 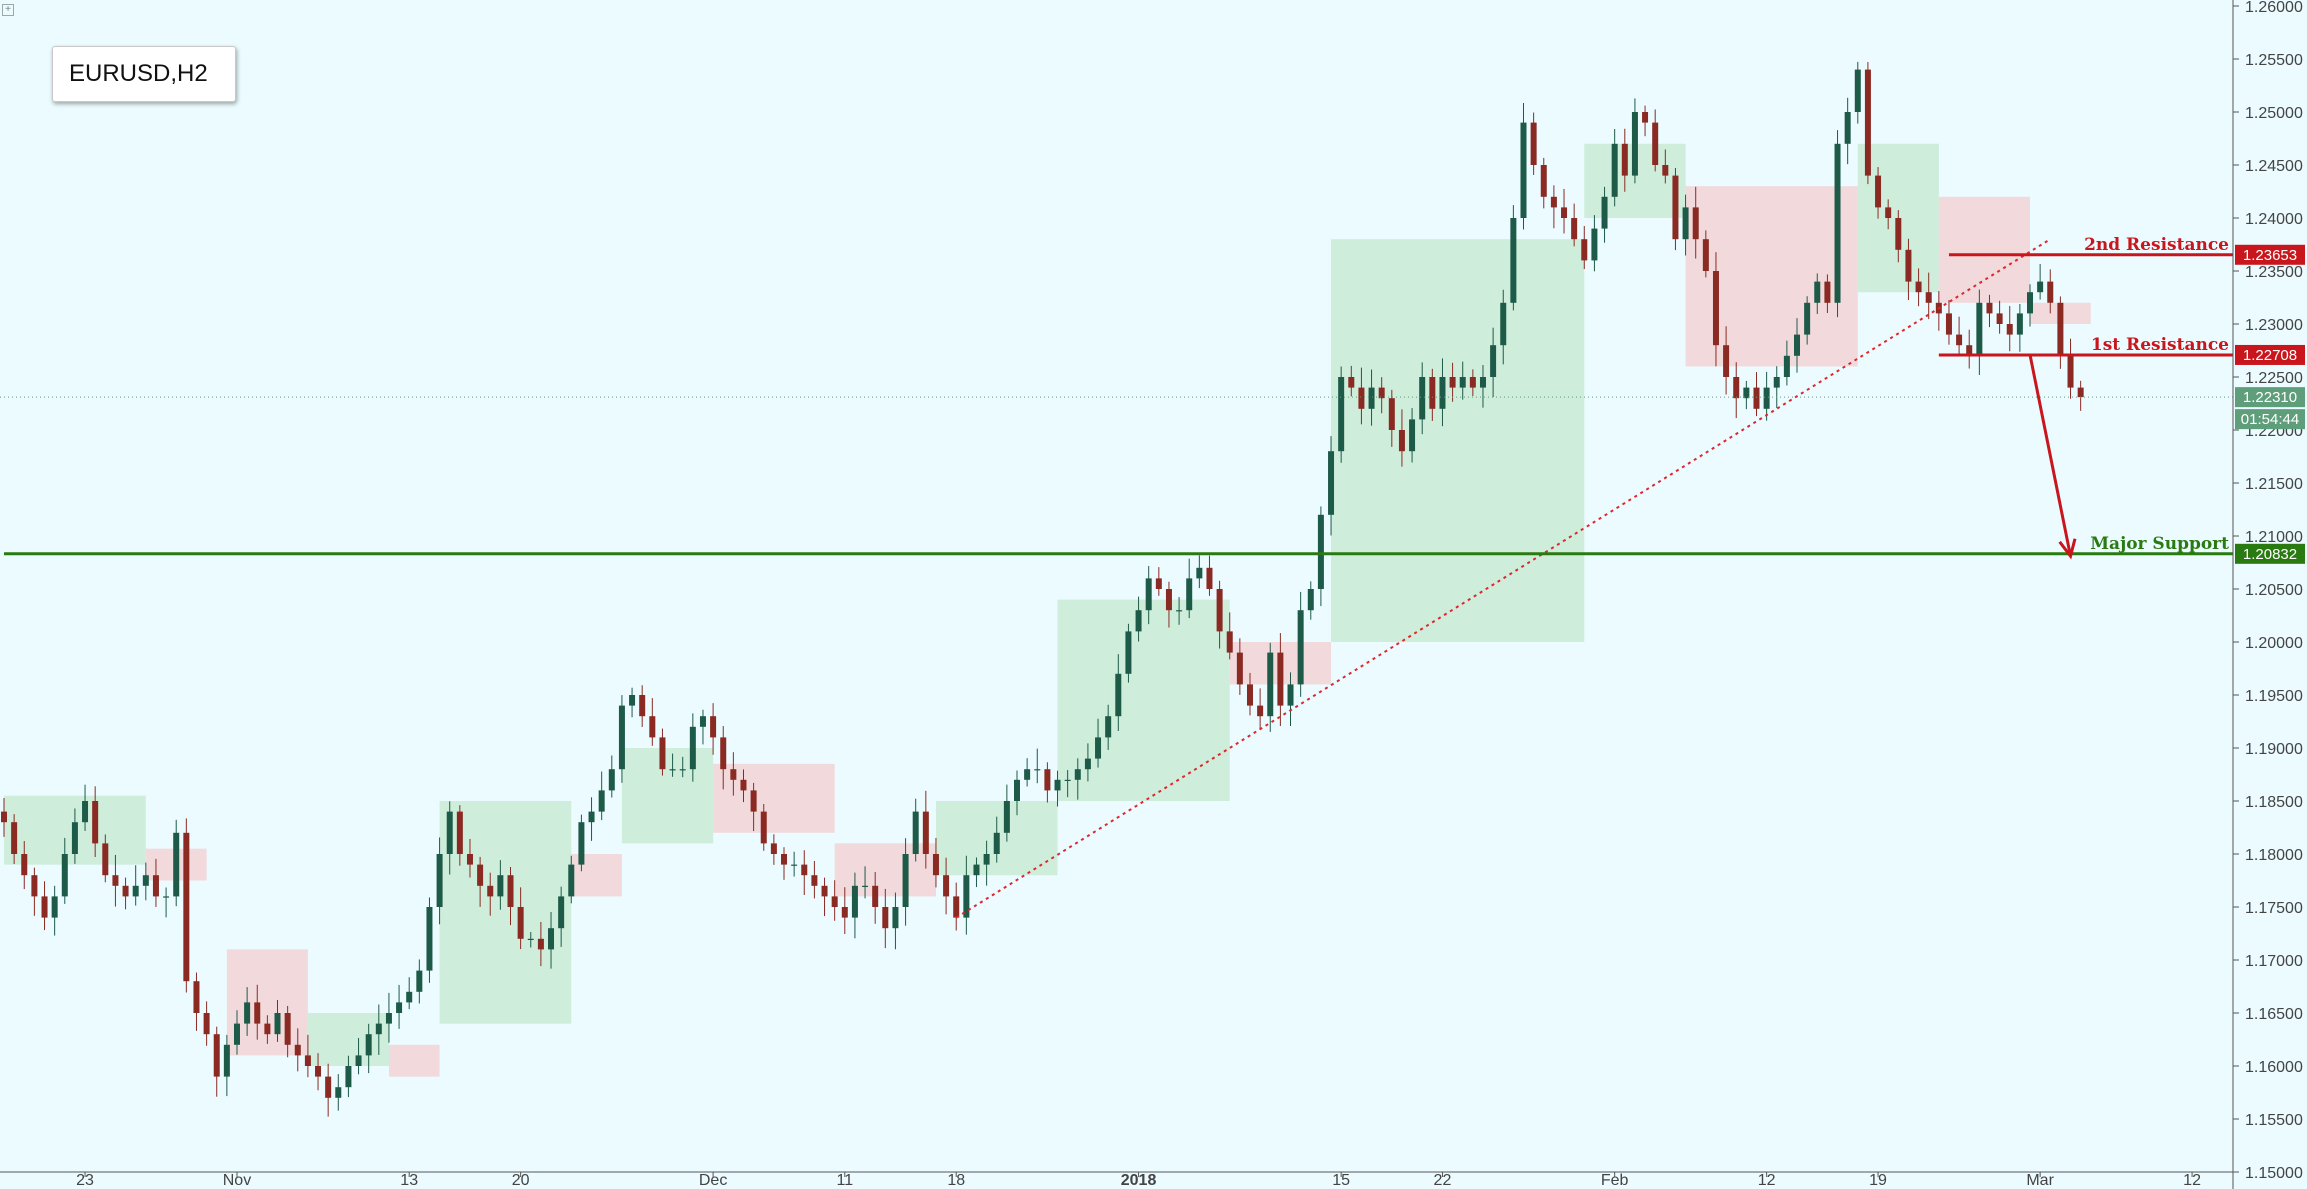 What do you see at coordinates (409, 1180) in the screenshot?
I see `x-tick-label: 13` at bounding box center [409, 1180].